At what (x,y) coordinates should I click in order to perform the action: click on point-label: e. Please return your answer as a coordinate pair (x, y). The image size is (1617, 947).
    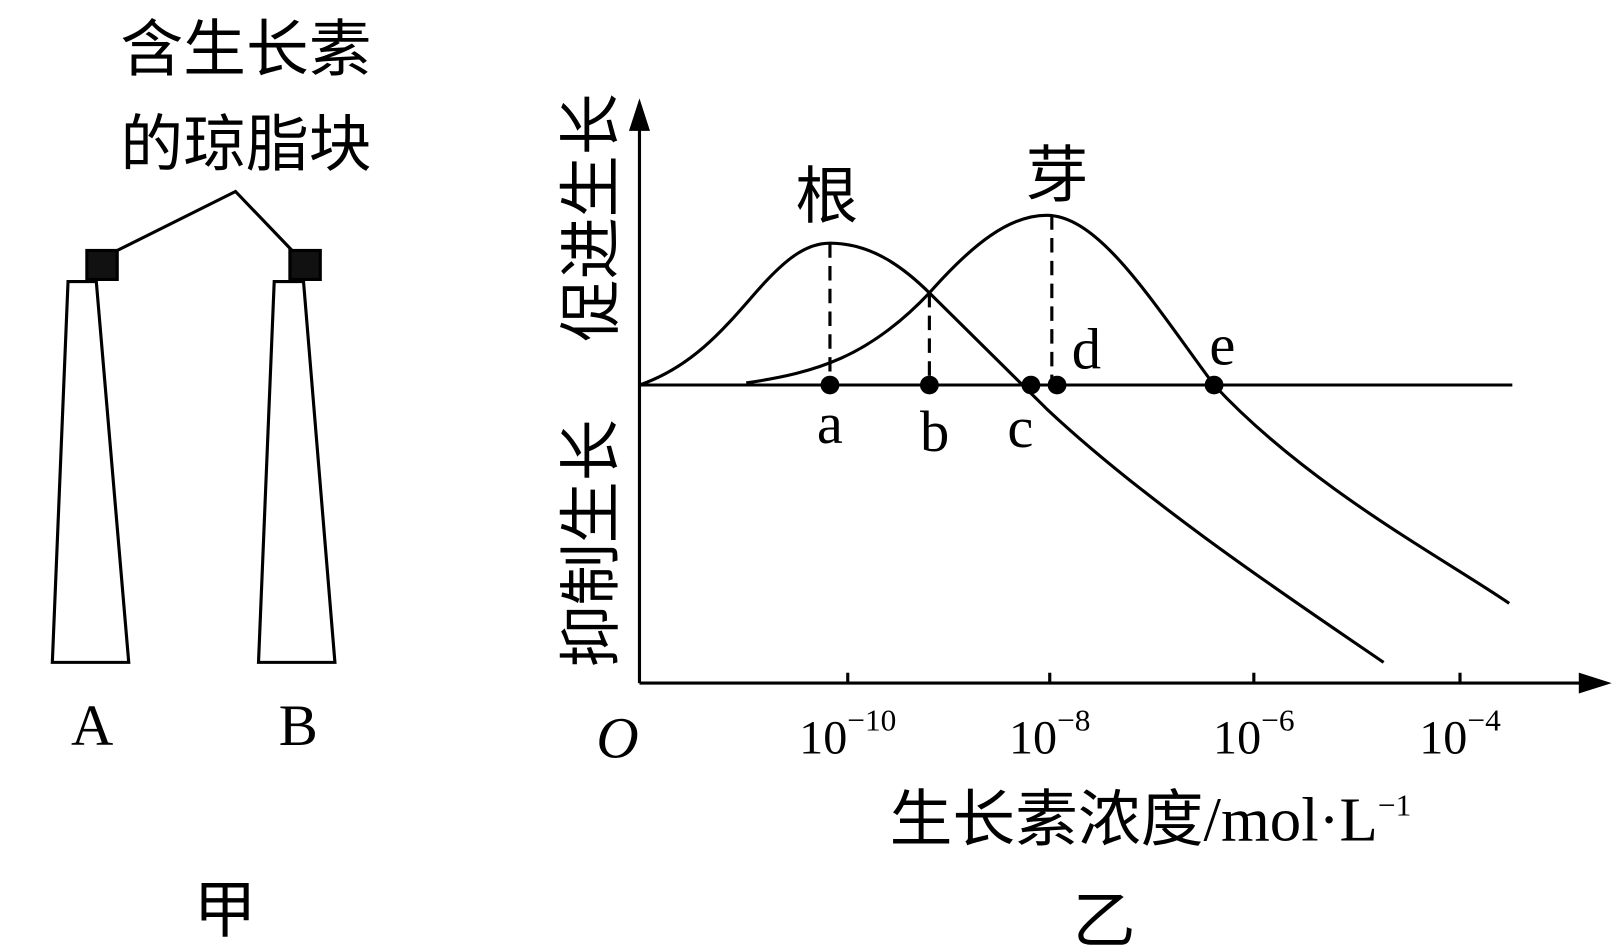
    Looking at the image, I should click on (1222, 345).